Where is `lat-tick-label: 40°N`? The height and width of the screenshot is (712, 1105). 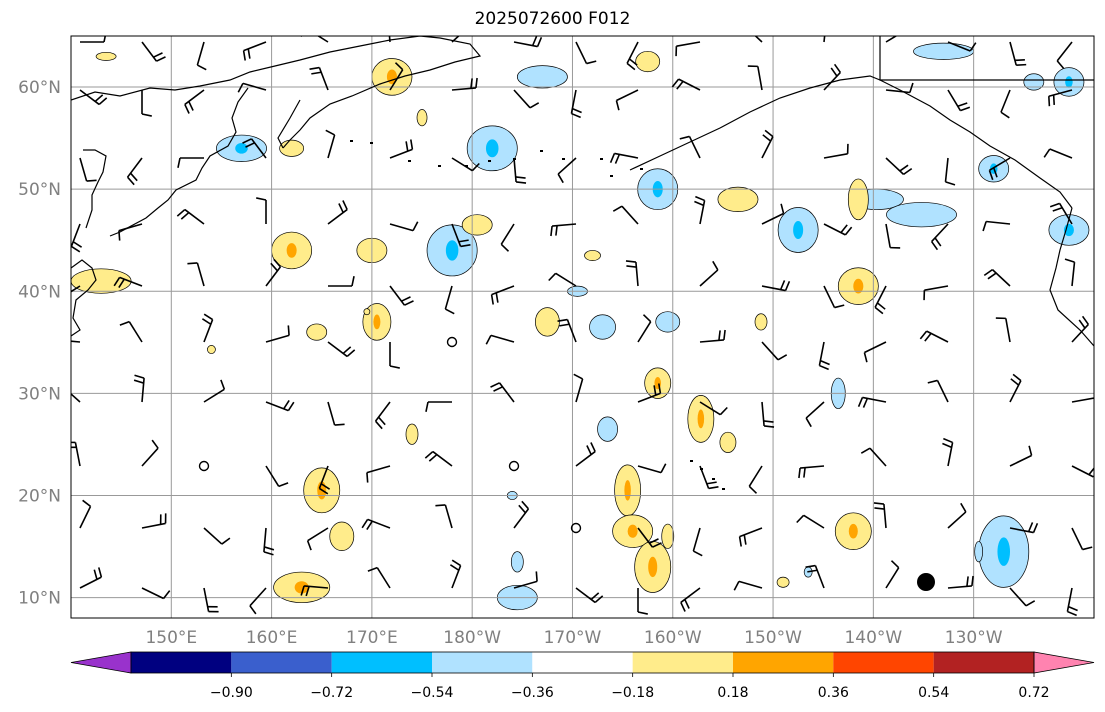 lat-tick-label: 40°N is located at coordinates (39, 292).